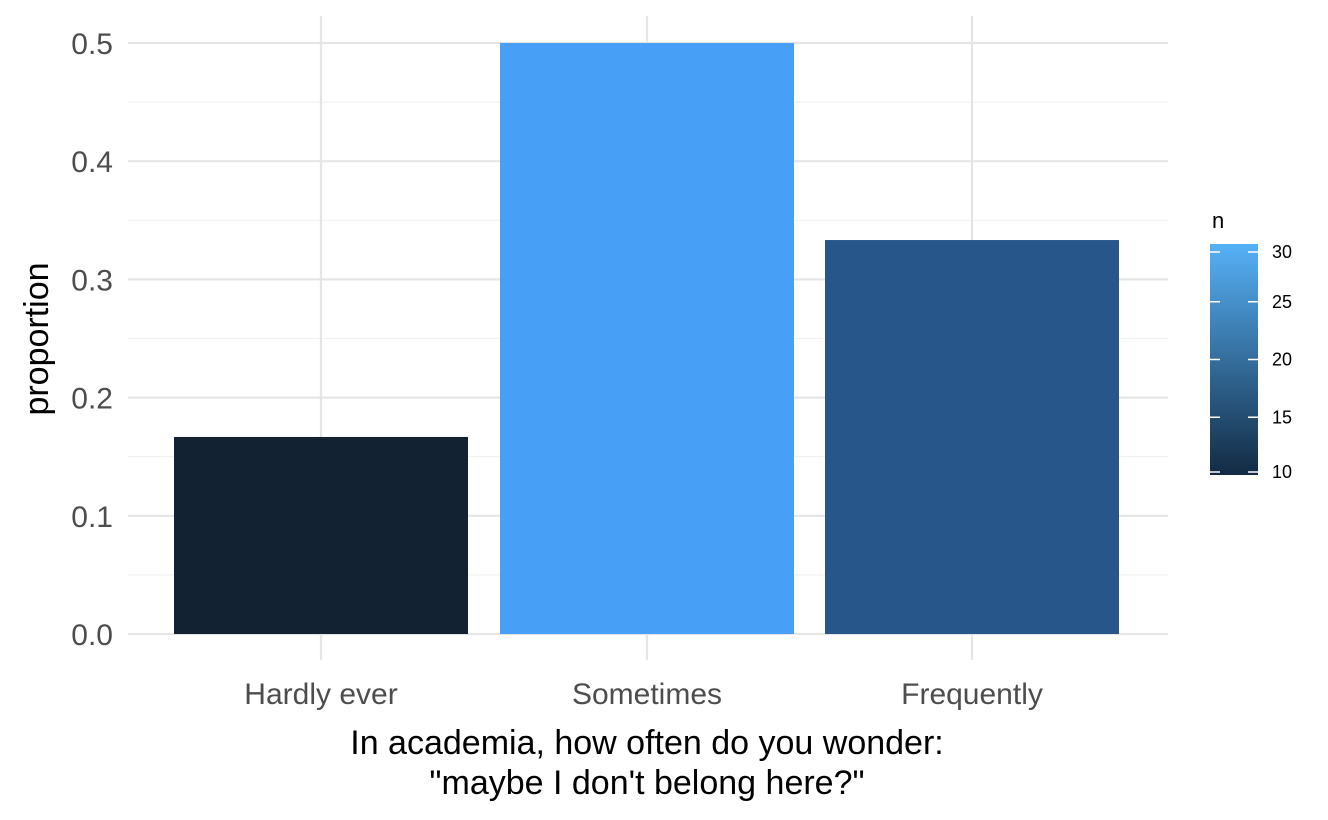  I want to click on legend-tick-label: 30, so click(1282, 252).